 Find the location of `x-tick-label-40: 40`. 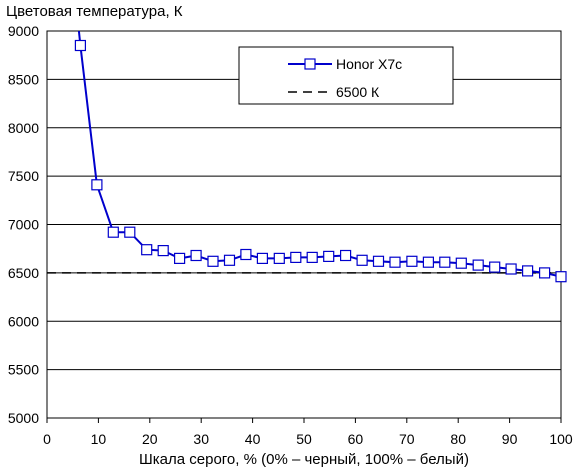

x-tick-label-40: 40 is located at coordinates (253, 439).